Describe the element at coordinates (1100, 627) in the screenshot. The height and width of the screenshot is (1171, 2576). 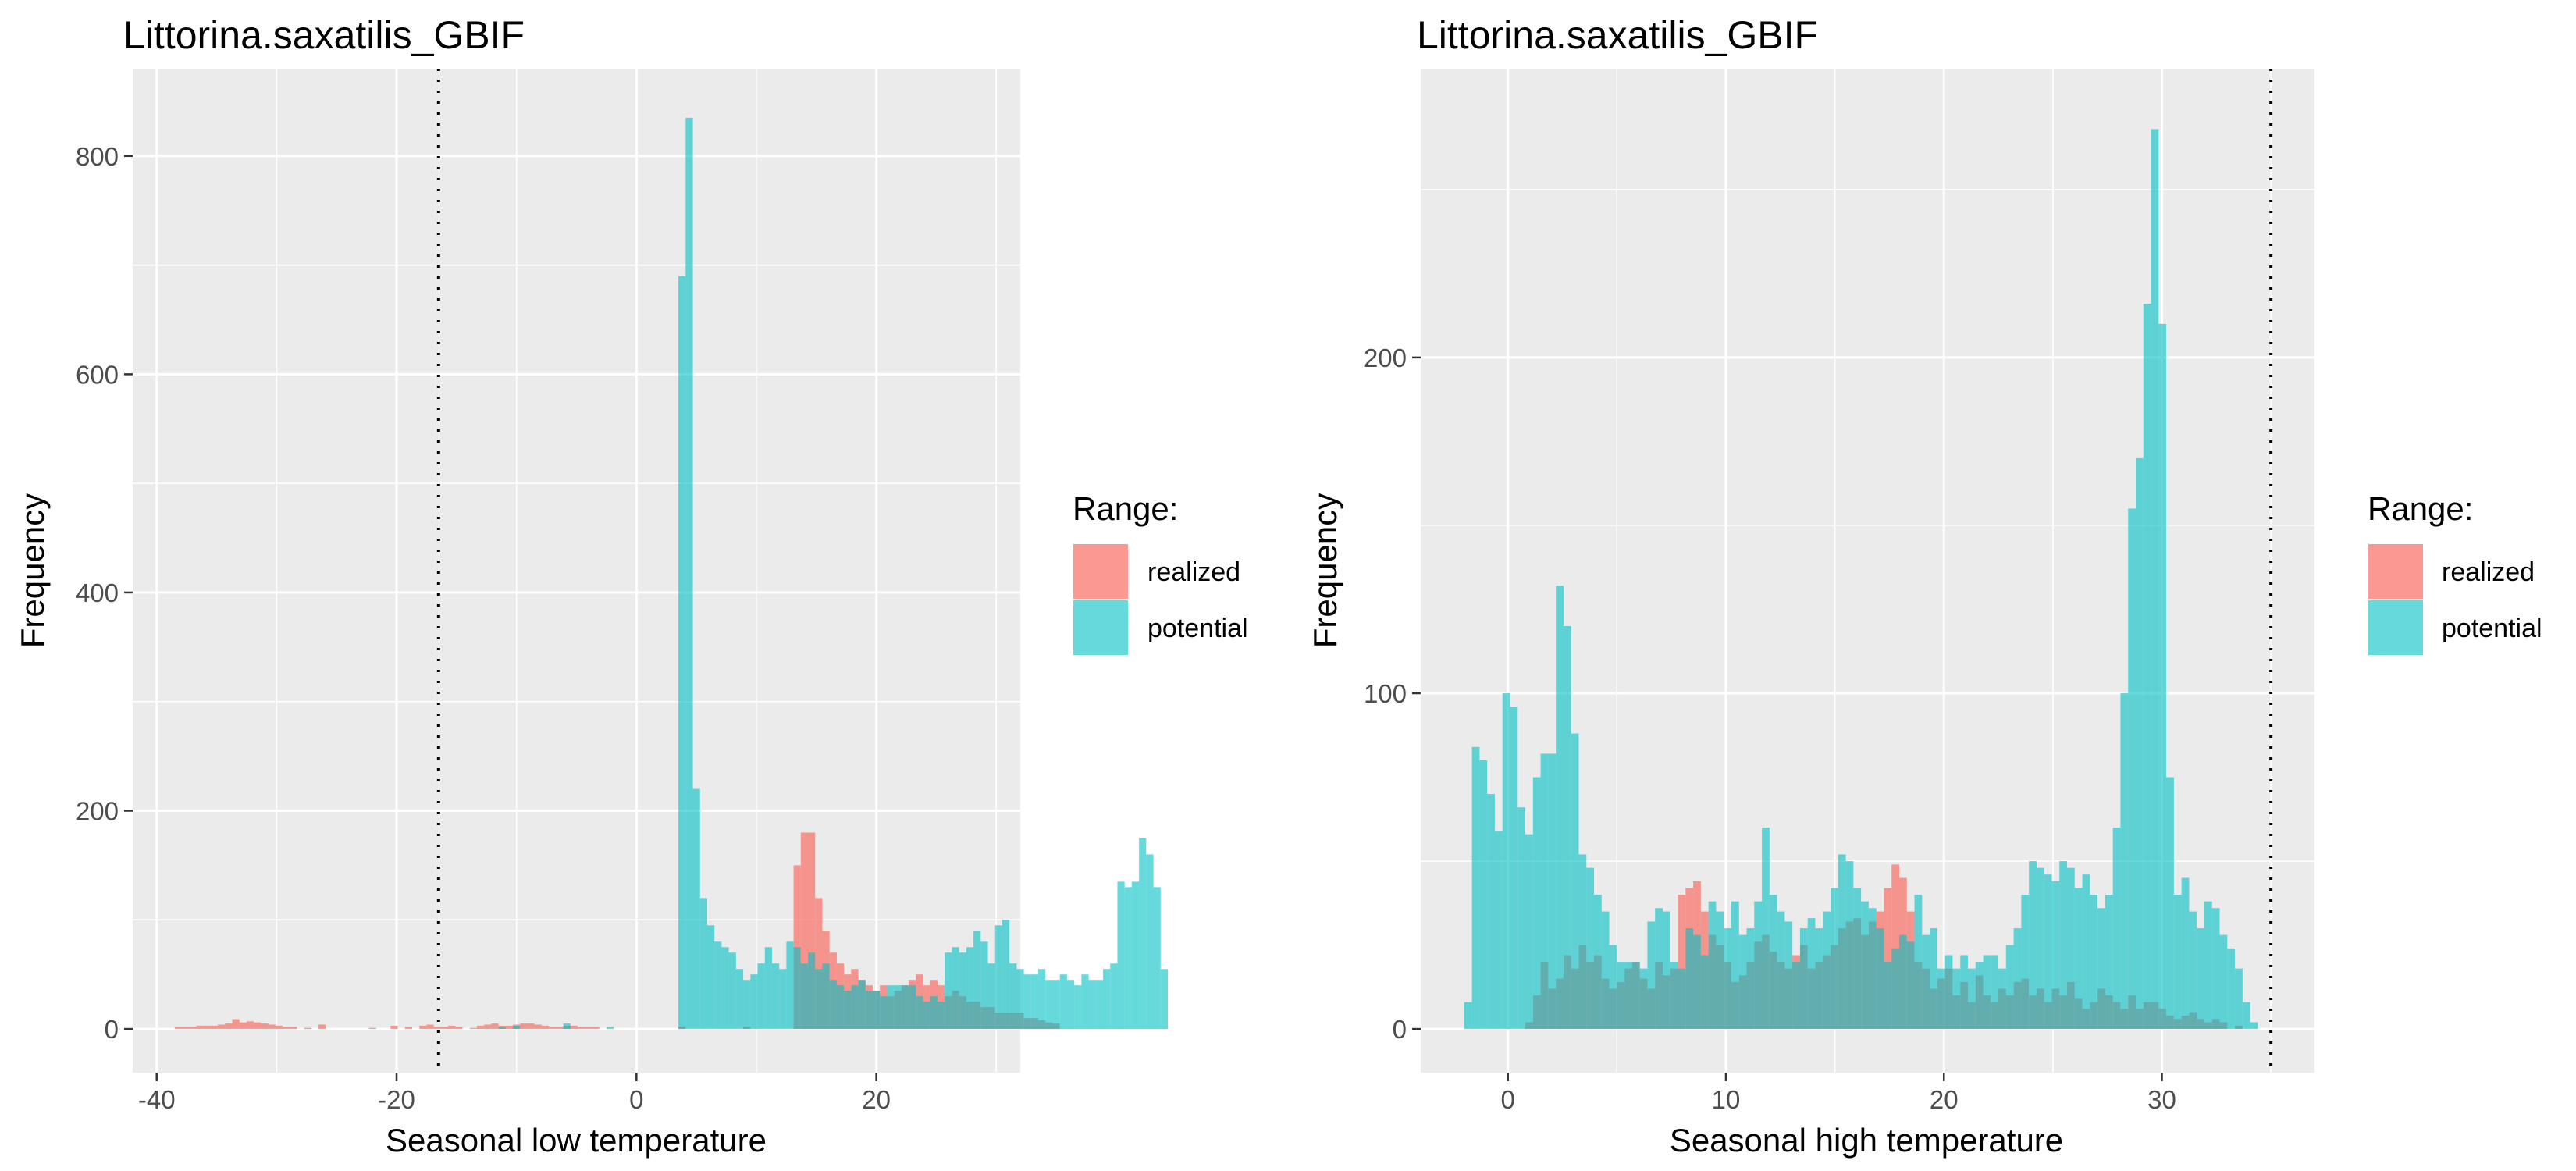
I see `left-legend-key-potential` at that location.